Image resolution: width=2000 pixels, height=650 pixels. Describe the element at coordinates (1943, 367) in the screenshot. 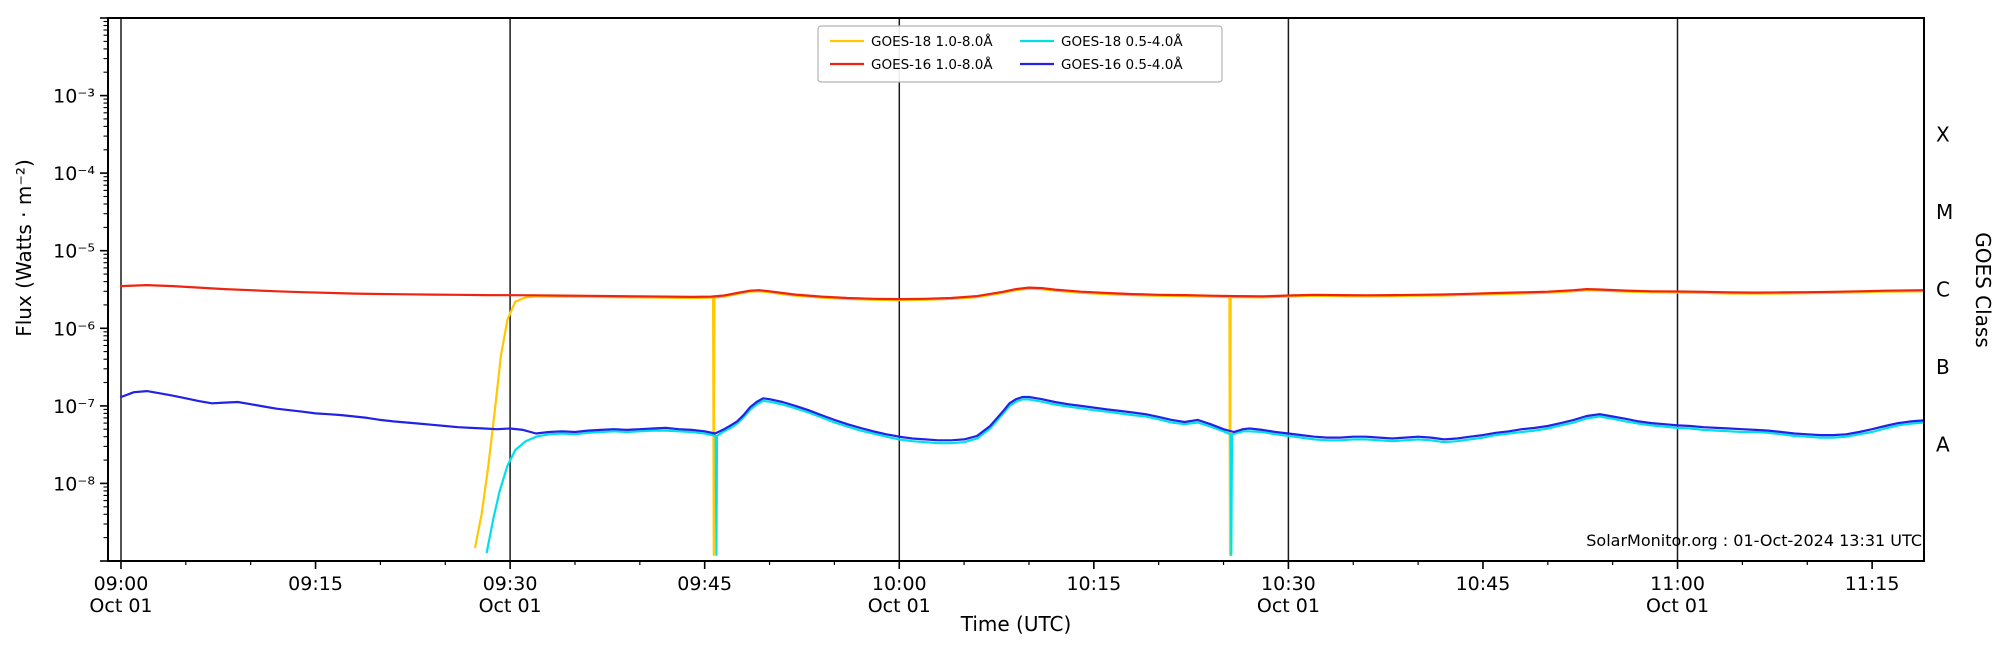

I see `goes-class-letter: B` at that location.